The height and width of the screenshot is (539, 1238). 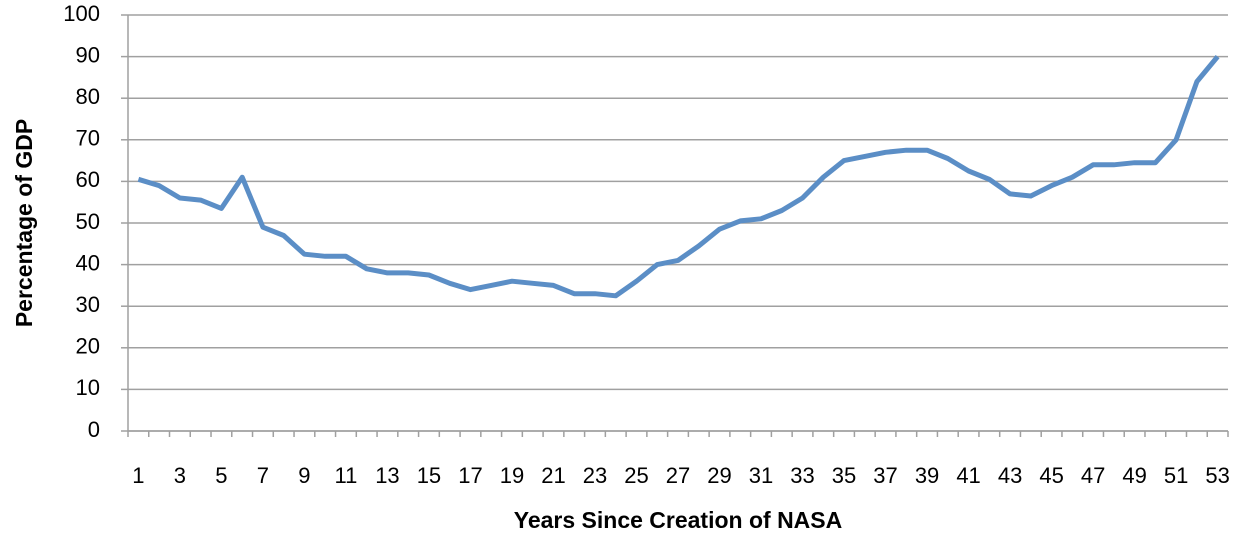 What do you see at coordinates (88, 304) in the screenshot?
I see `y-tick-label: 30` at bounding box center [88, 304].